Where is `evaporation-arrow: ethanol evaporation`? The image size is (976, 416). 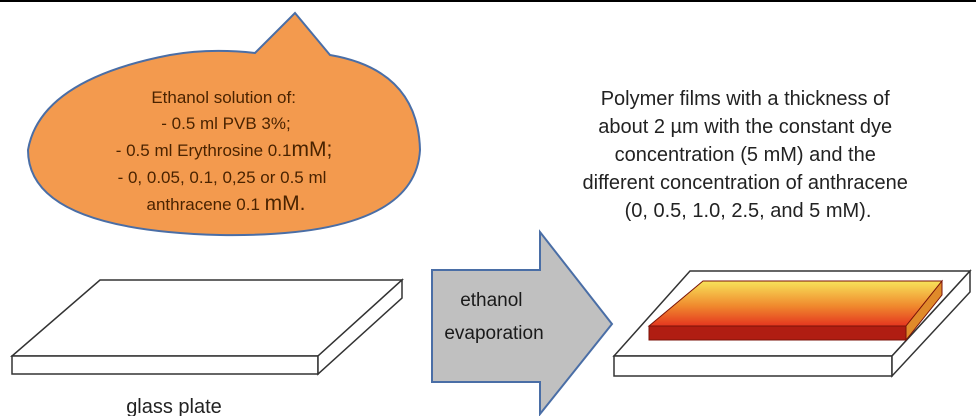 evaporation-arrow: ethanol evaporation is located at coordinates (522, 322).